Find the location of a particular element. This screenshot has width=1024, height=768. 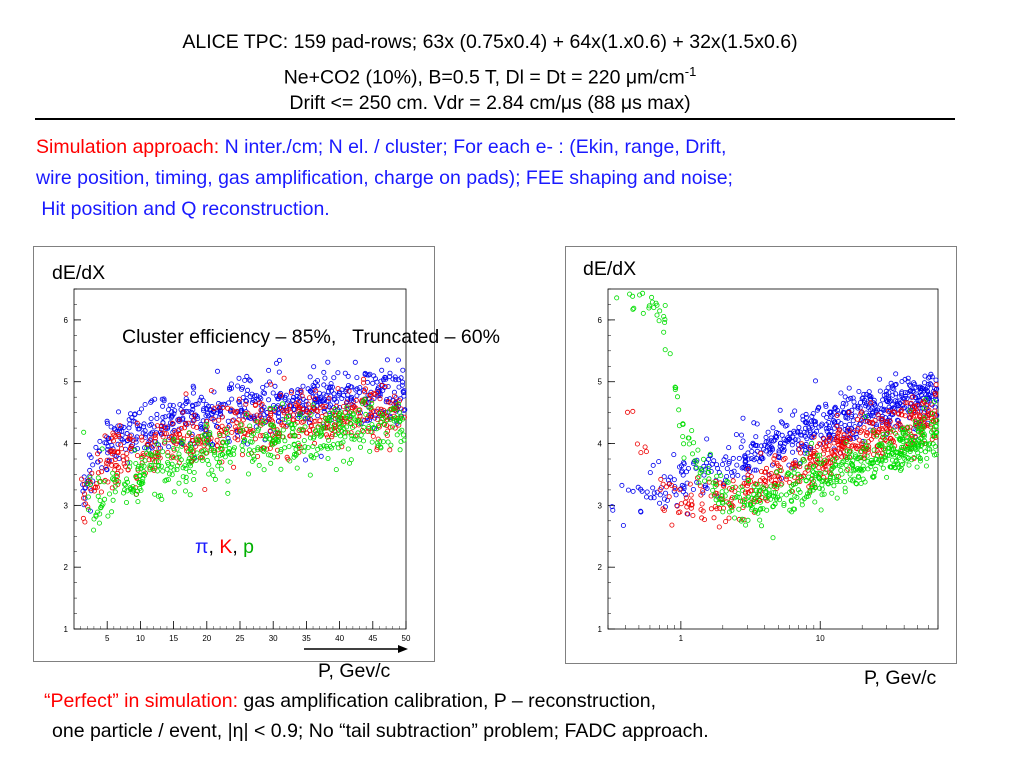

y-tick-label: 2 is located at coordinates (66, 567).